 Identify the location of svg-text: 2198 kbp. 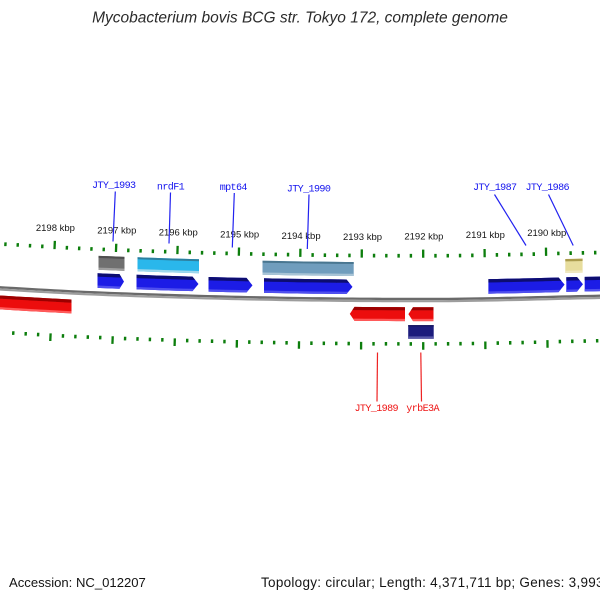
(55, 228).